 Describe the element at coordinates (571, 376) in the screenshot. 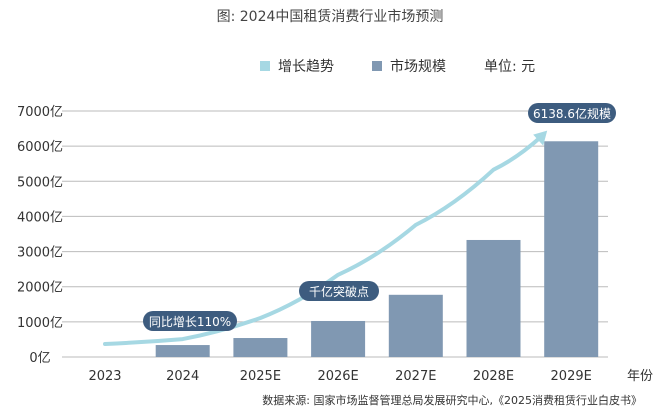

I see `x-tick-label: 2029E` at that location.